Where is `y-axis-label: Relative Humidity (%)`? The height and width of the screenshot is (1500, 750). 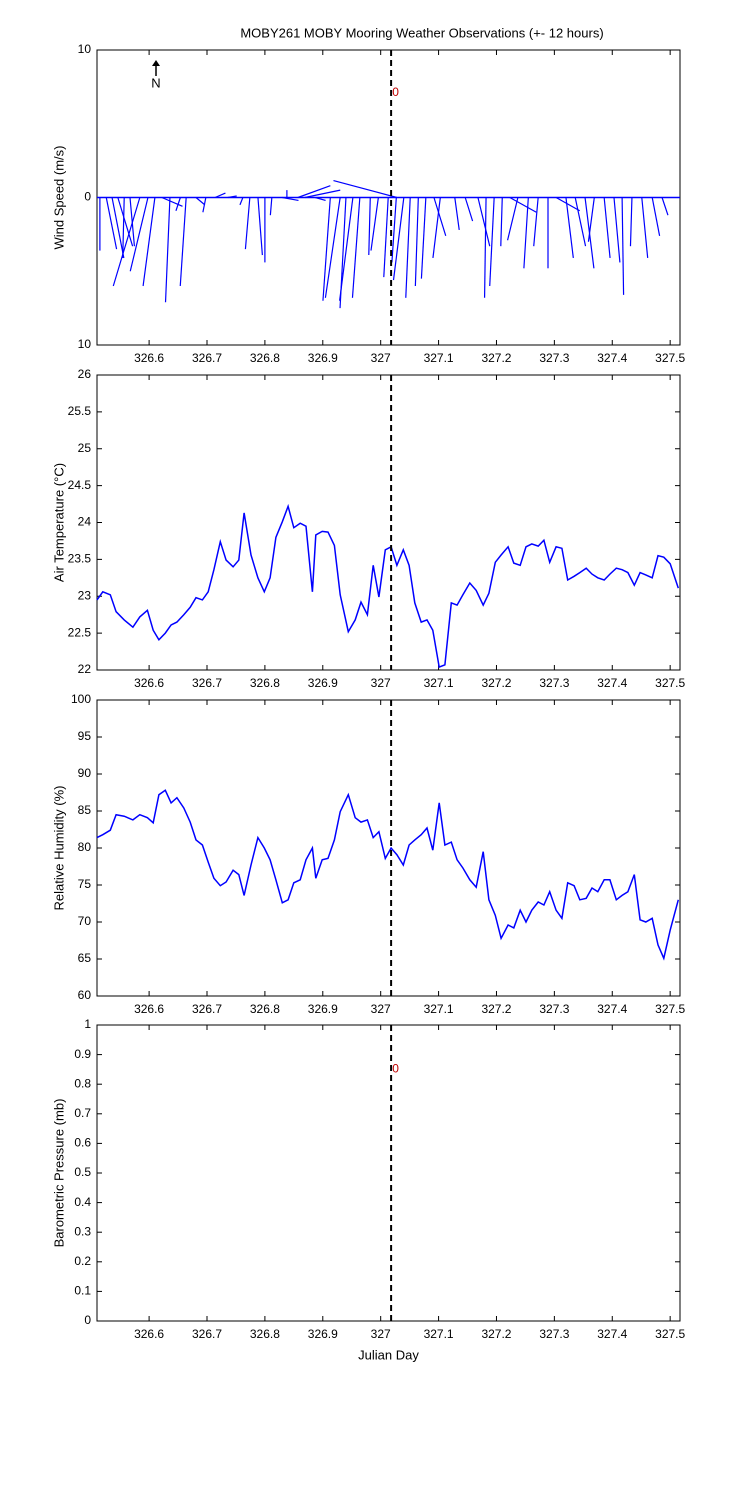
y-axis-label: Relative Humidity (%) is located at coordinates (58, 848).